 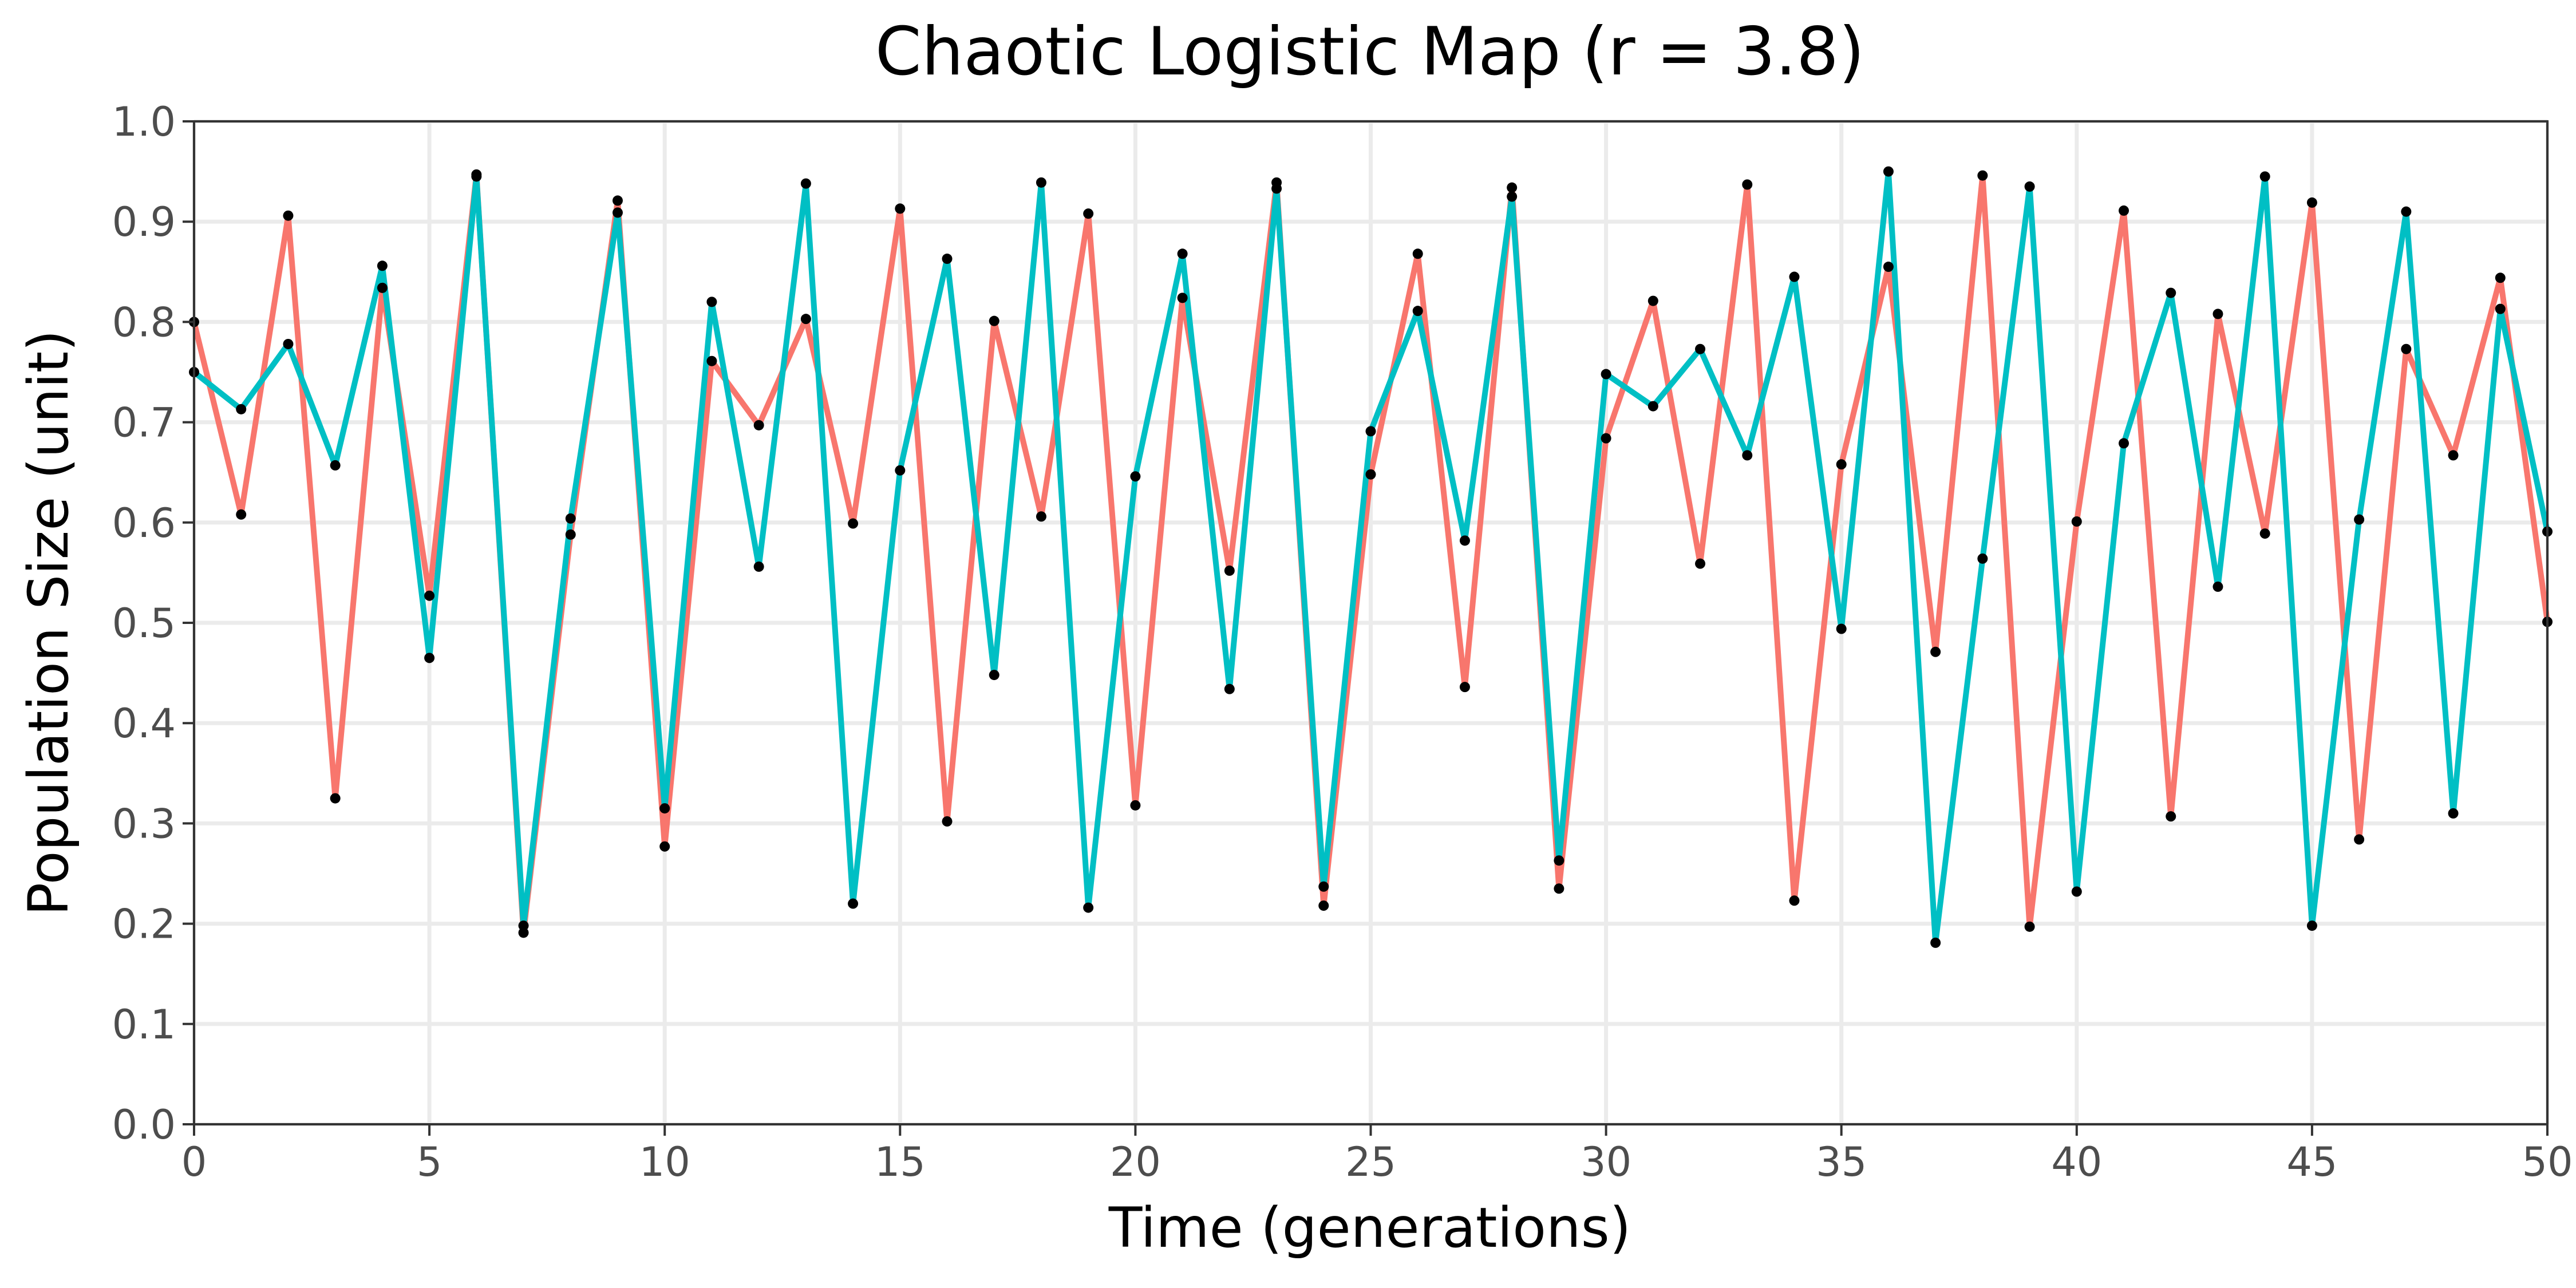 What do you see at coordinates (144, 924) in the screenshot?
I see `y-tick-label: 0.2` at bounding box center [144, 924].